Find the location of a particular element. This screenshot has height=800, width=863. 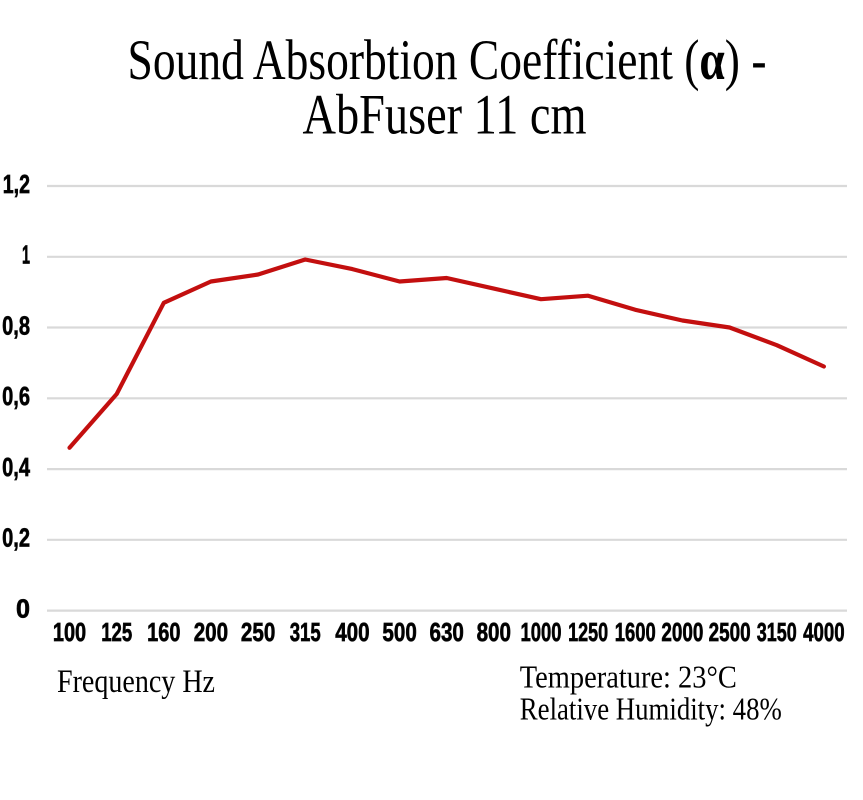

svg-text: 125 is located at coordinates (116, 632).